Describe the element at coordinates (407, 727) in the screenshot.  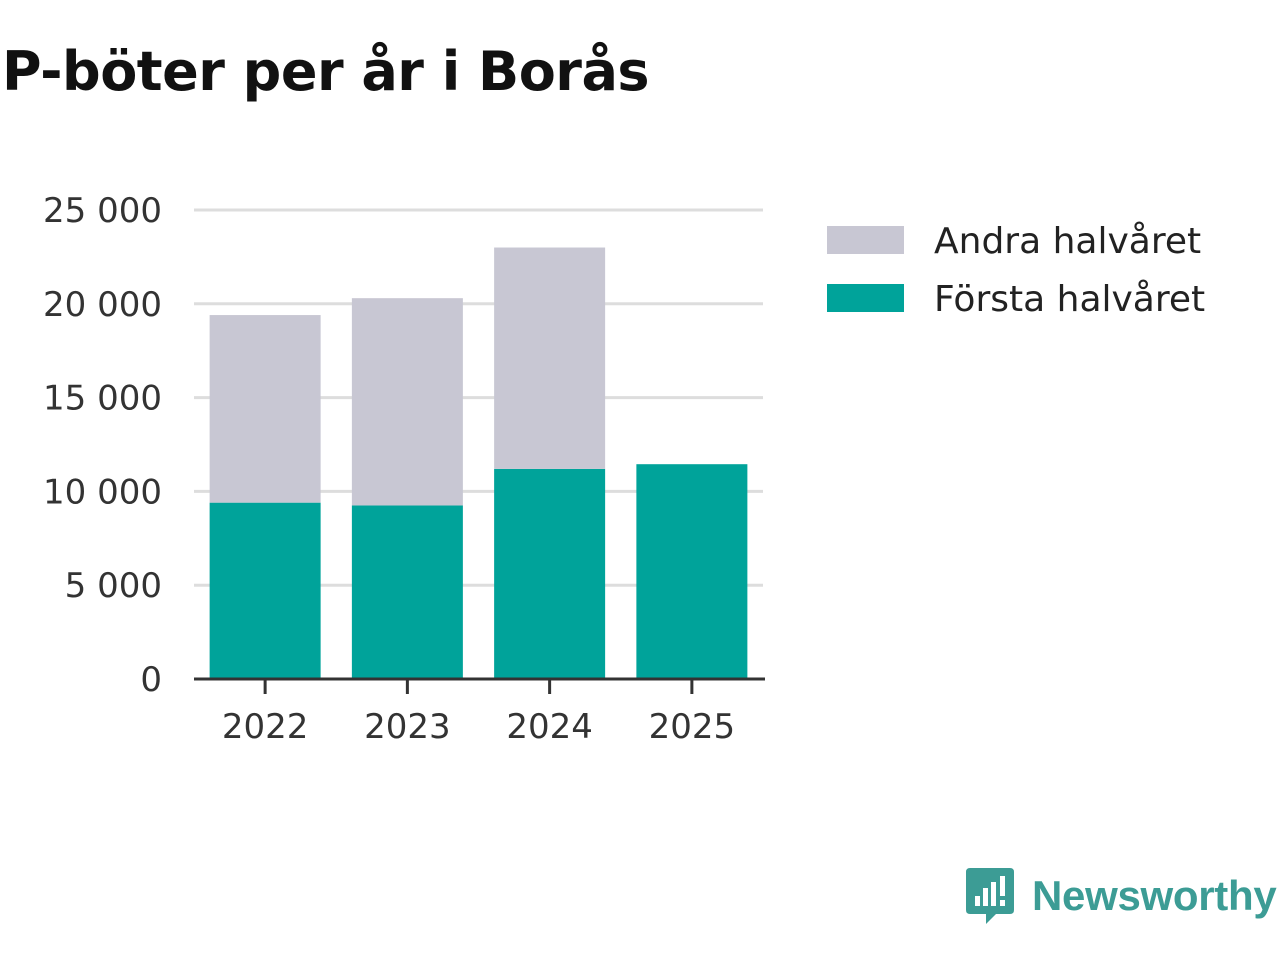
I see `x-tick-label: 2023` at that location.